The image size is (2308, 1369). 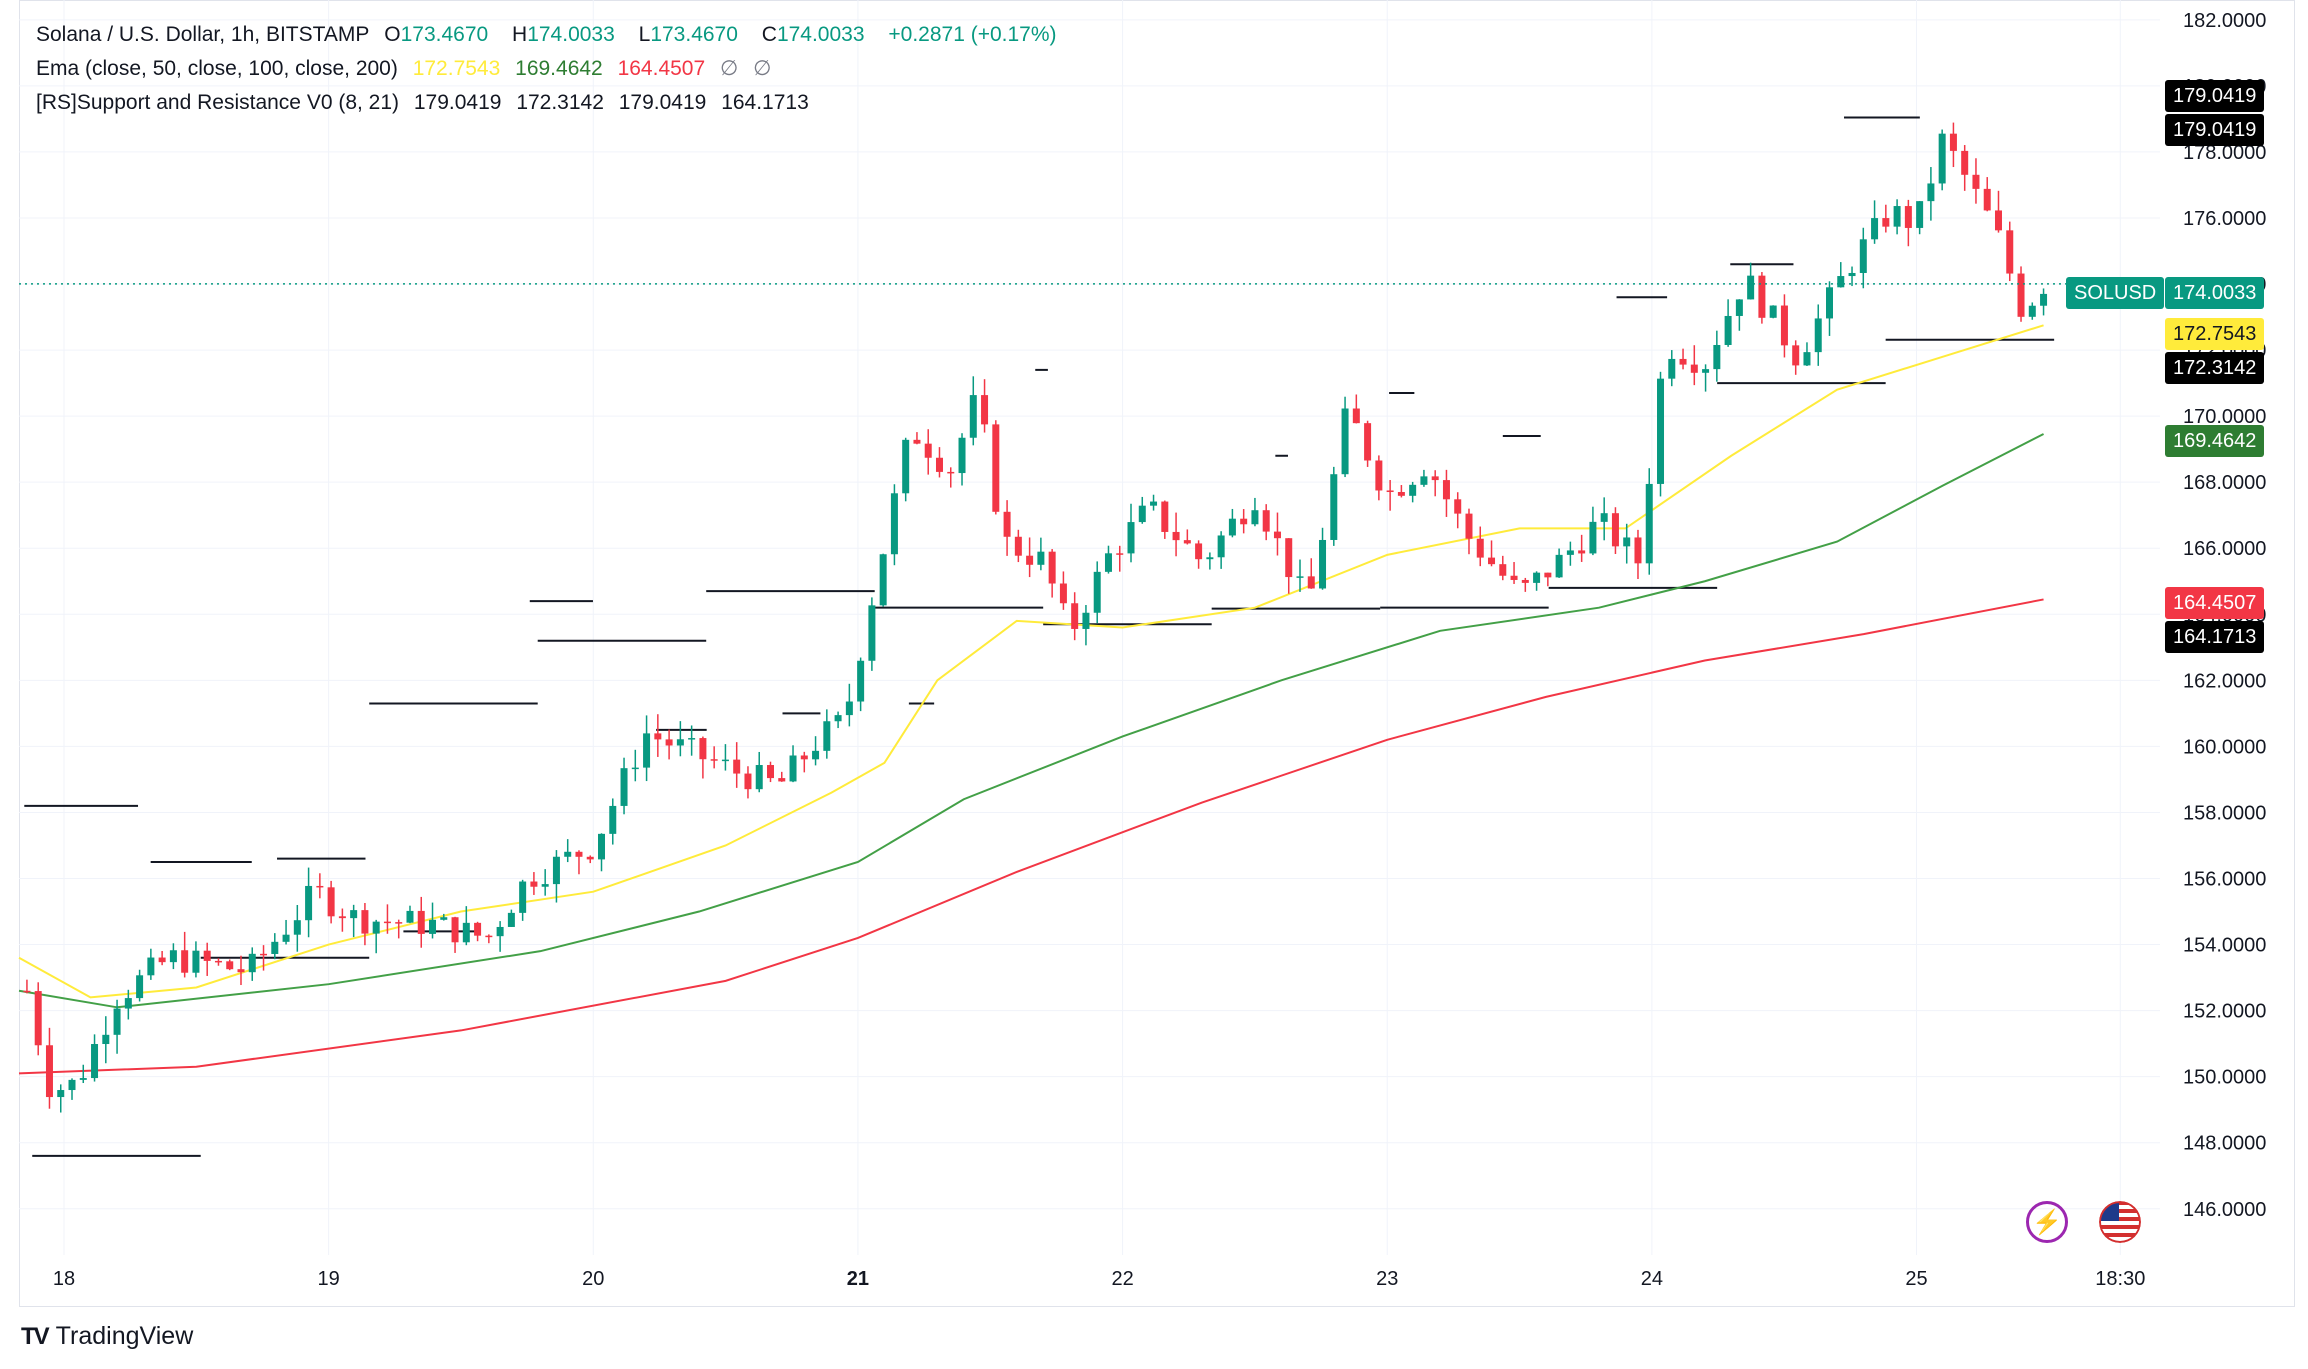 What do you see at coordinates (1122, 1279) in the screenshot?
I see `time-tick-label: 22` at bounding box center [1122, 1279].